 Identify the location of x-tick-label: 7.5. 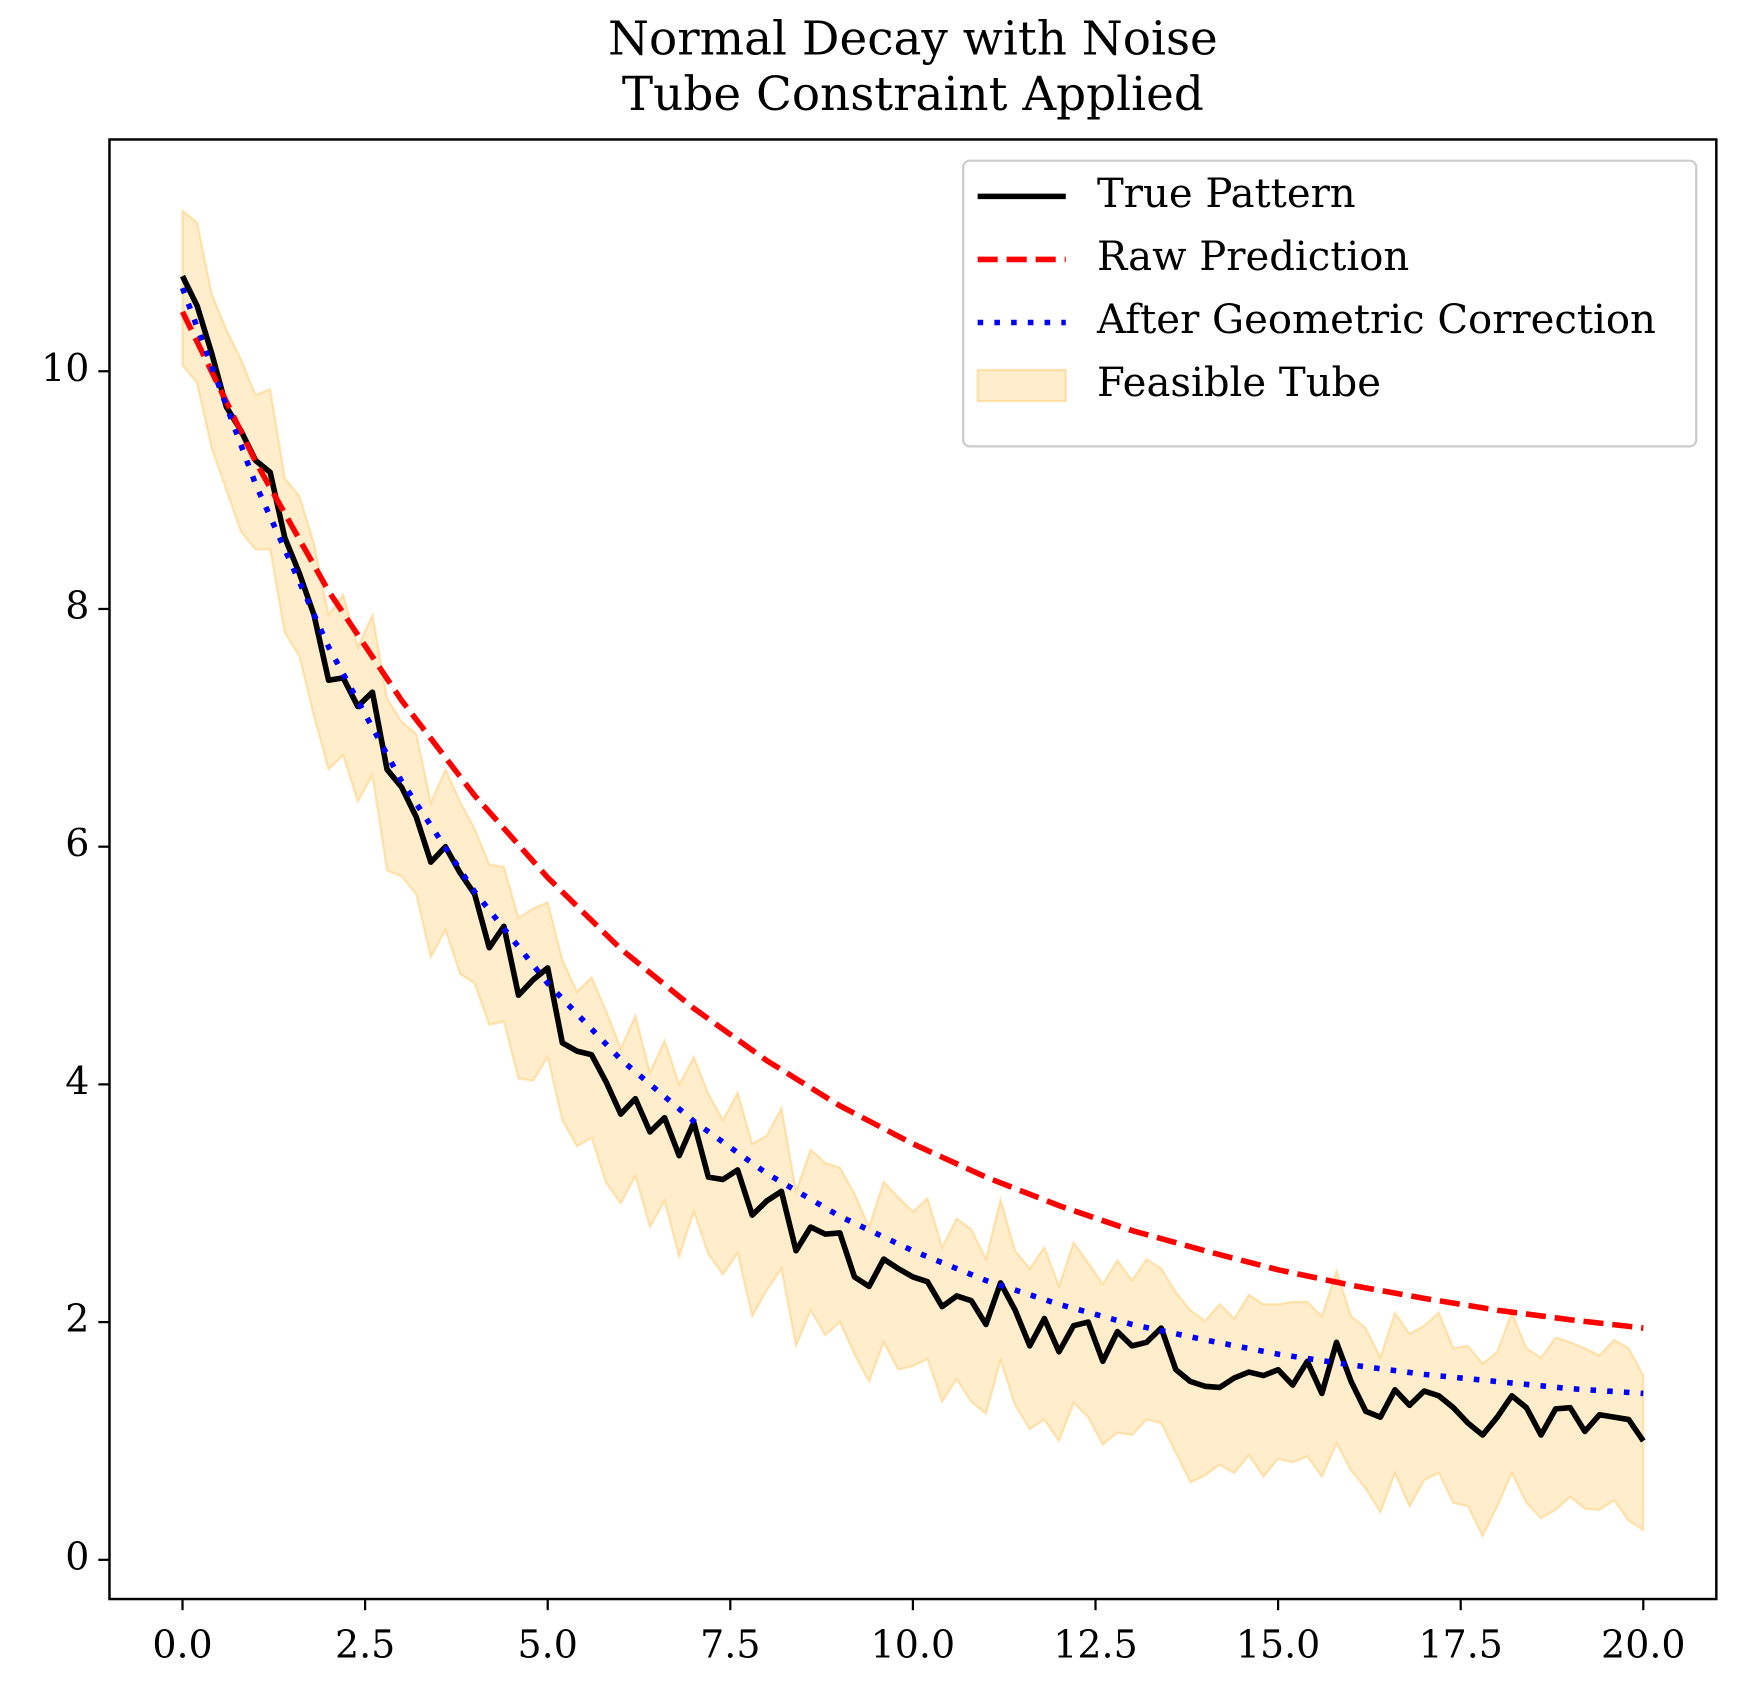
(730, 1645).